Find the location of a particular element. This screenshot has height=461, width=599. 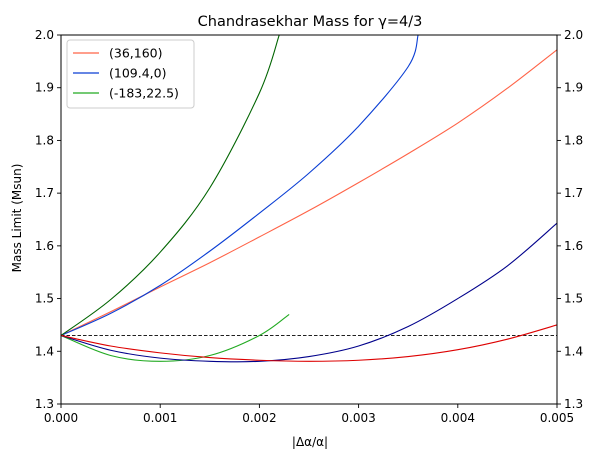

x-tick-label: 0.000 is located at coordinates (61, 418).